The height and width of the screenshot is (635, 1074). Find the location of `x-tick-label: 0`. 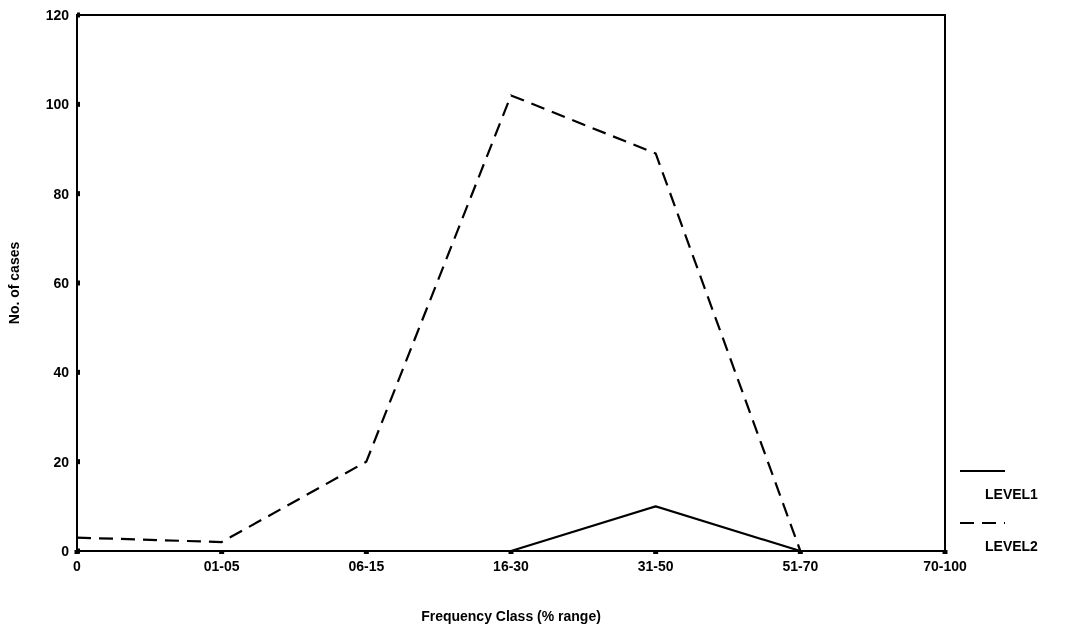

x-tick-label: 0 is located at coordinates (77, 566).